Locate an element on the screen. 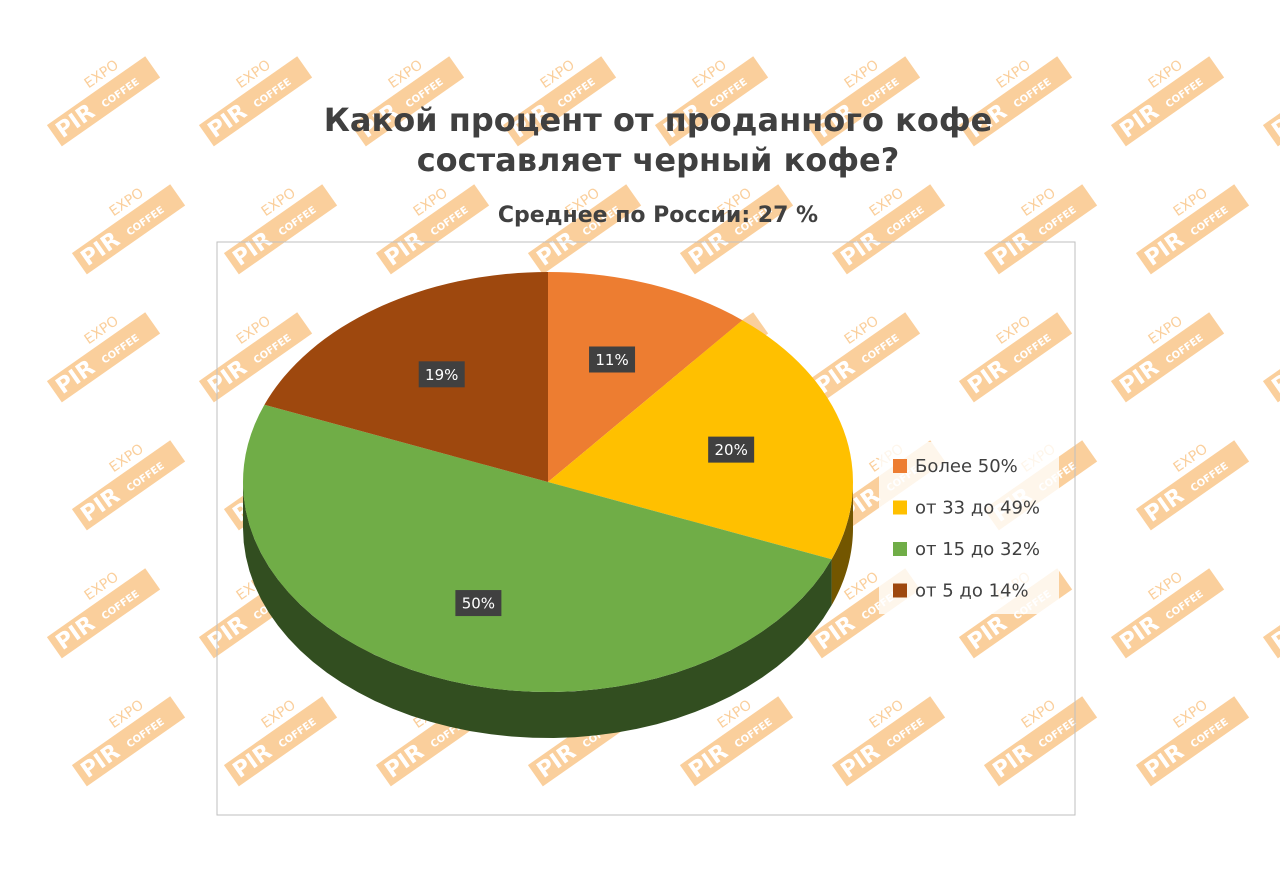  legend-label: от 33 до 49% is located at coordinates (977, 508).